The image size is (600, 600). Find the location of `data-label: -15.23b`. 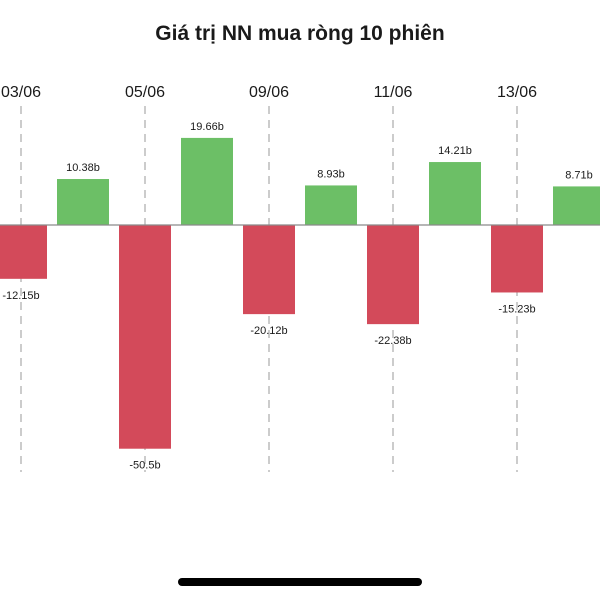

data-label: -15.23b is located at coordinates (516, 309).